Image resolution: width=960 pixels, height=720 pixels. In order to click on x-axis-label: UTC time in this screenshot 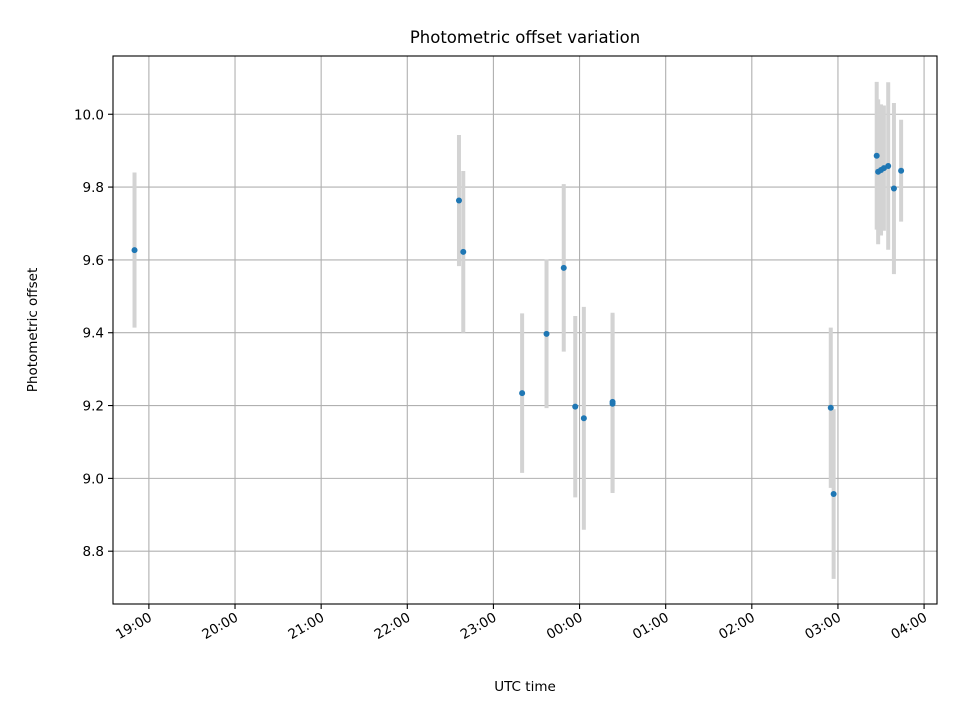, I will do `click(525, 687)`.